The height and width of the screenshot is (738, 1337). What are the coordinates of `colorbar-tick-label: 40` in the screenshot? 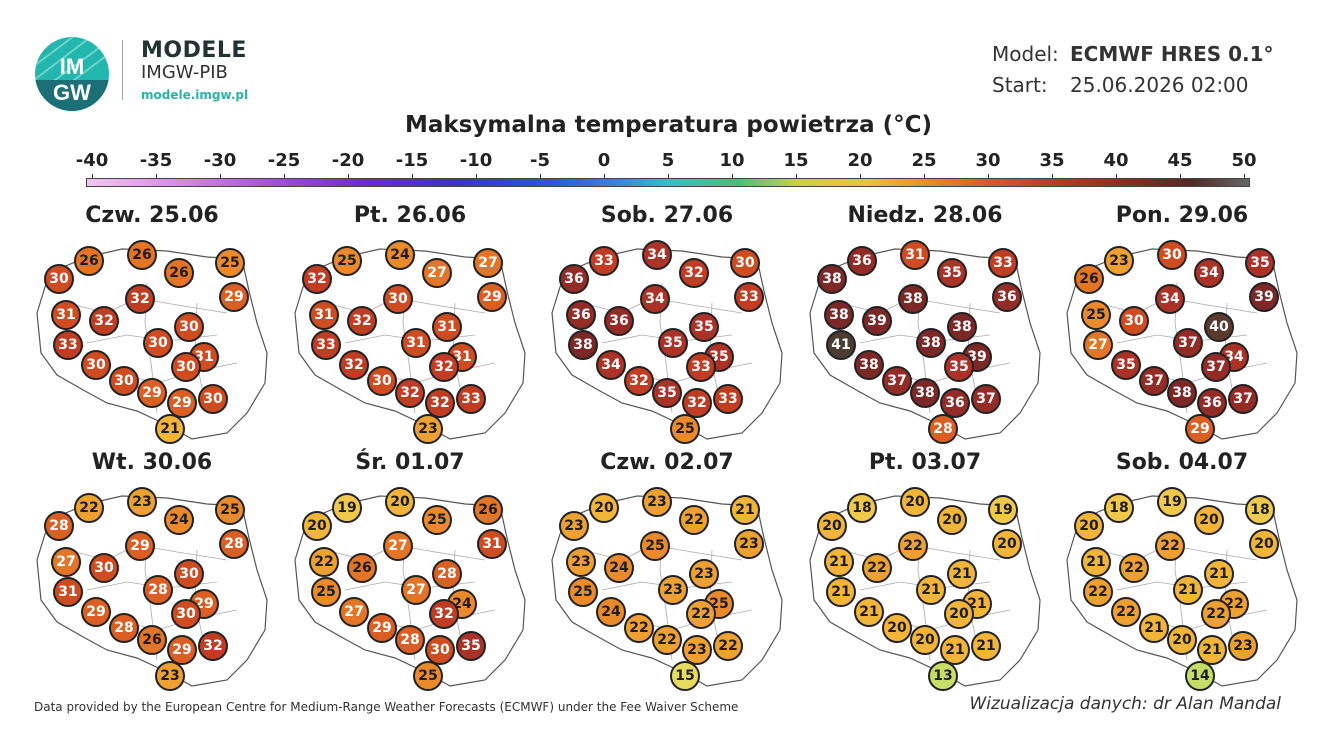 It's located at (1116, 160).